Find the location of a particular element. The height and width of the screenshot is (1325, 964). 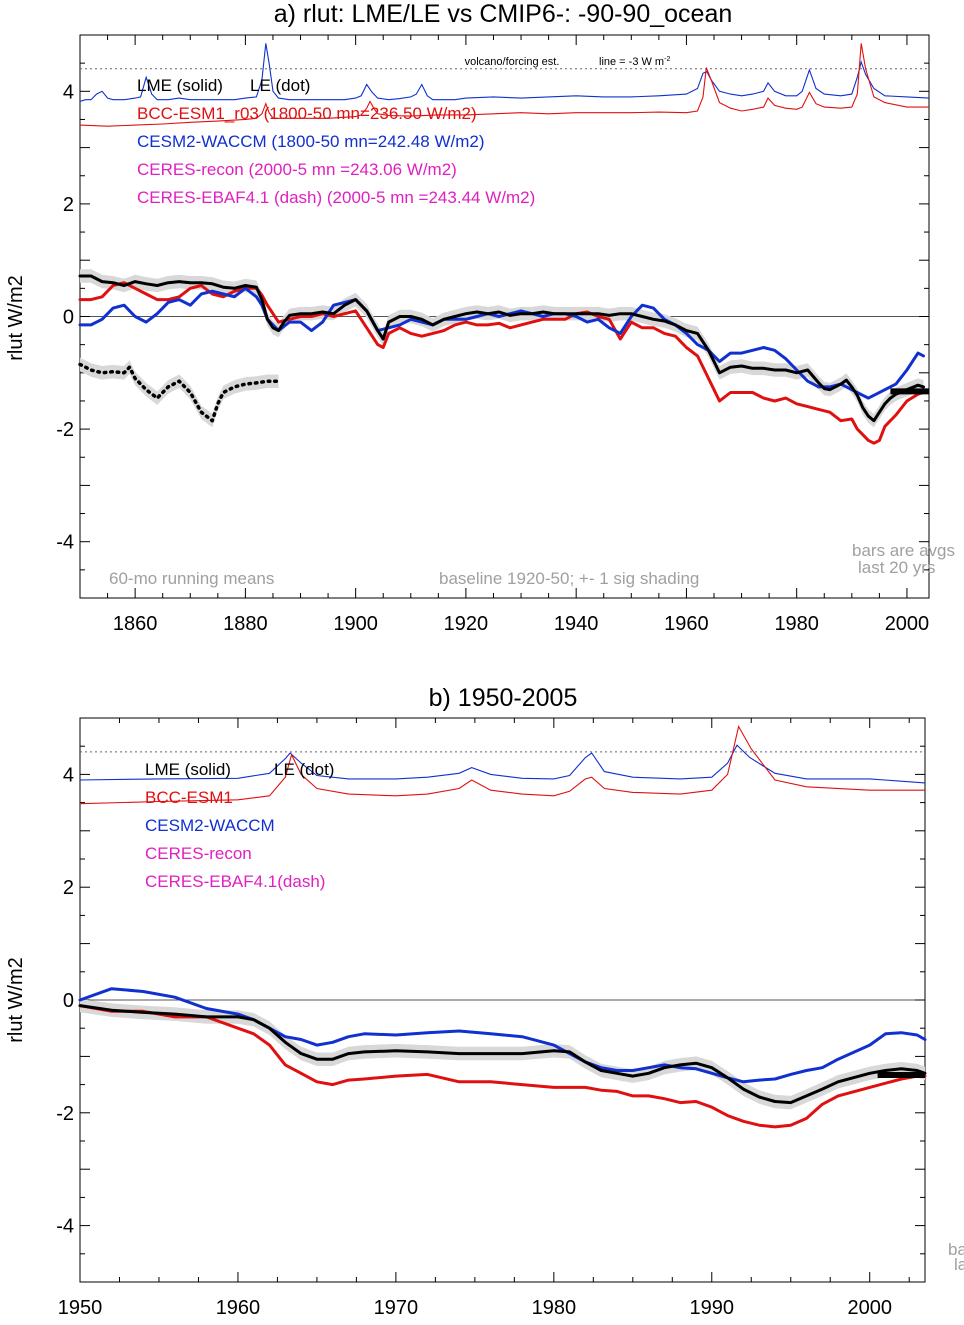

panel-a-xtick-label: 1920 is located at coordinates (466, 624).